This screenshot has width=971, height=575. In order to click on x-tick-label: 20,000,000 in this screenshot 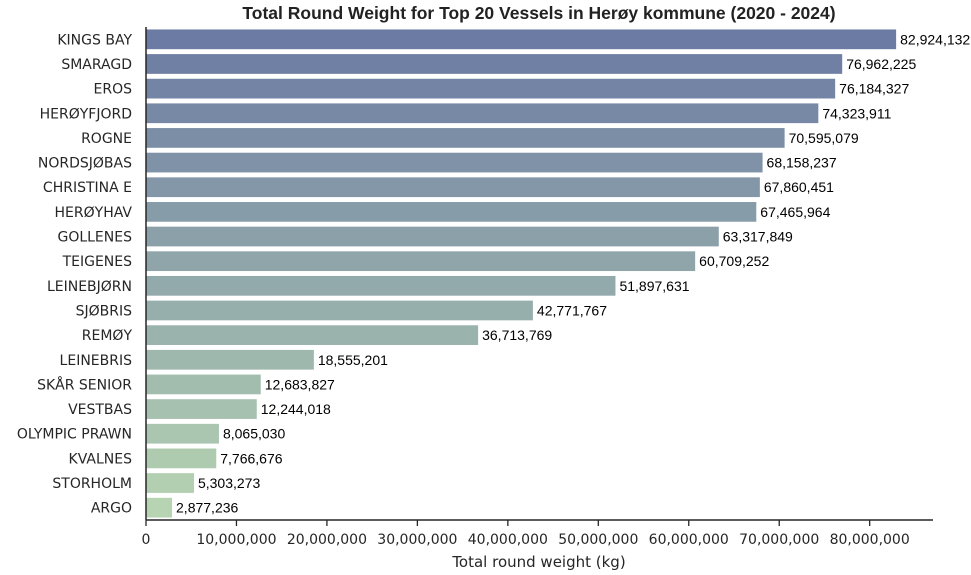, I will do `click(327, 540)`.